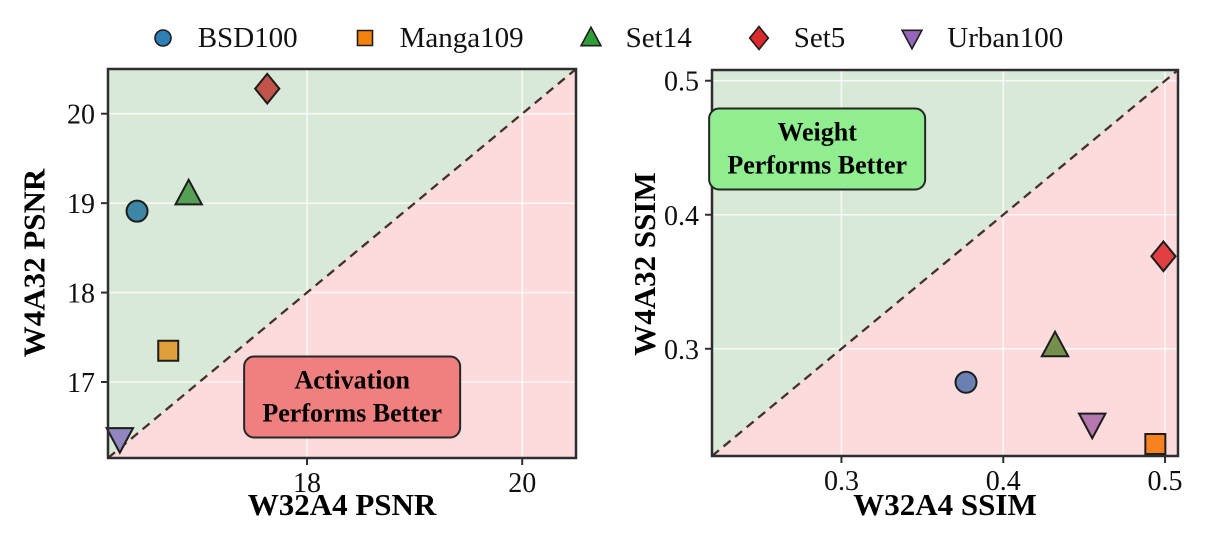 Image resolution: width=1215 pixels, height=540 pixels. What do you see at coordinates (307, 483) in the screenshot?
I see `x-tick-label: 18` at bounding box center [307, 483].